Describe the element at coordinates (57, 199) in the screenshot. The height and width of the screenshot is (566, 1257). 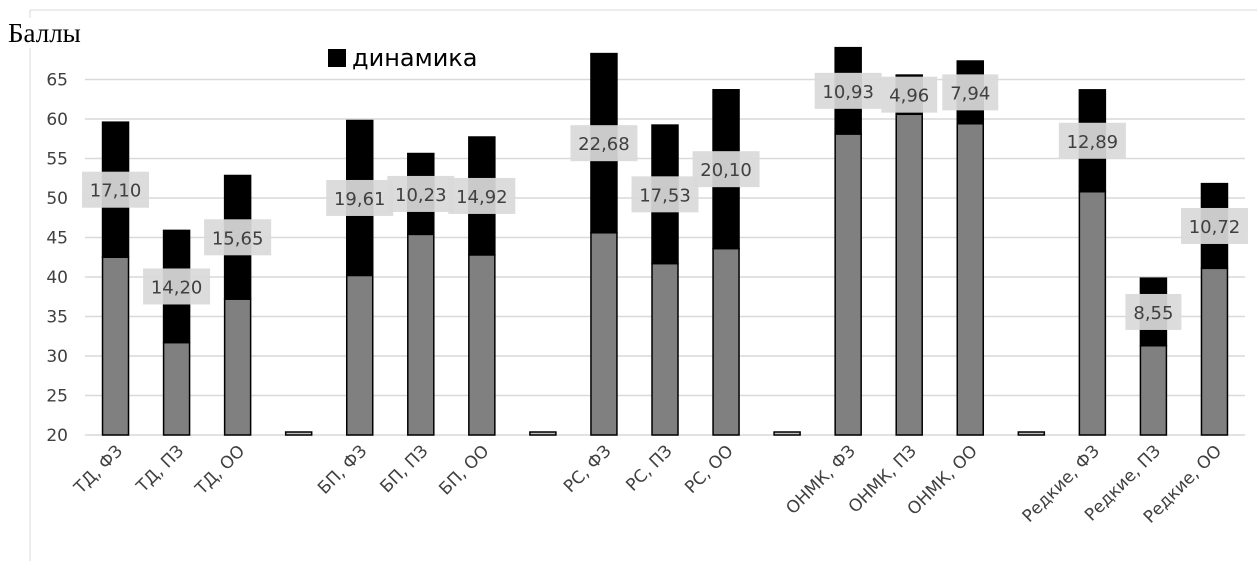
I see `y-tick-label: 50` at that location.